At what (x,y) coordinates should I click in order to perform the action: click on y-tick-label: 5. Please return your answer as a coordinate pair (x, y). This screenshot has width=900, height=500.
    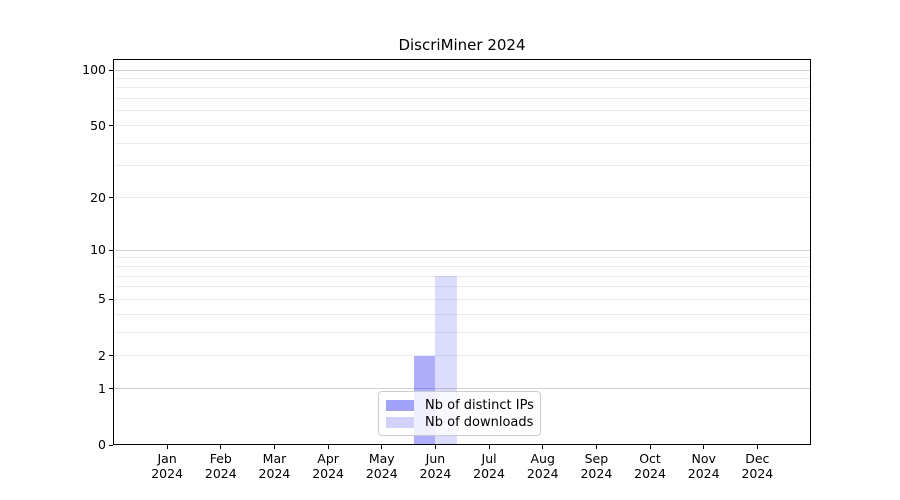
    Looking at the image, I should click on (102, 299).